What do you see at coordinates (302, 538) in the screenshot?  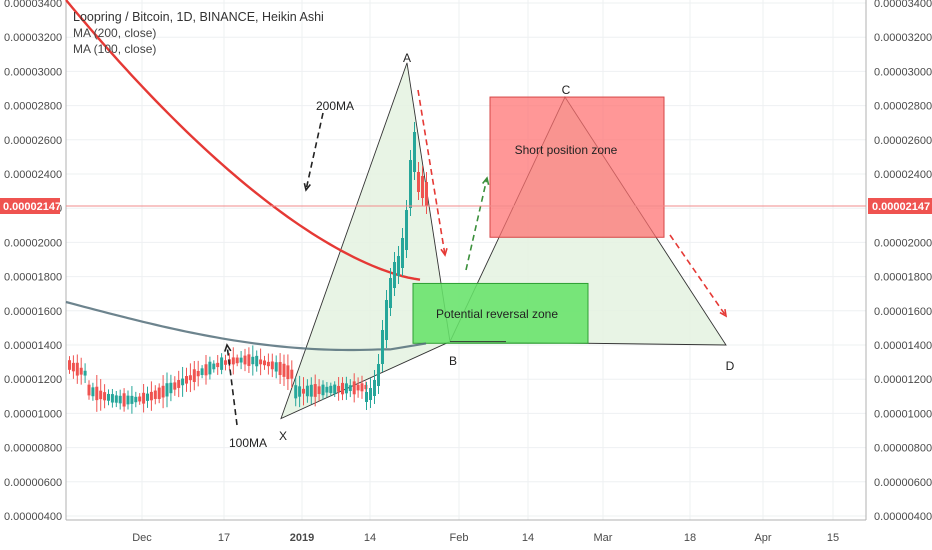 I see `x-tick-label: 2019` at bounding box center [302, 538].